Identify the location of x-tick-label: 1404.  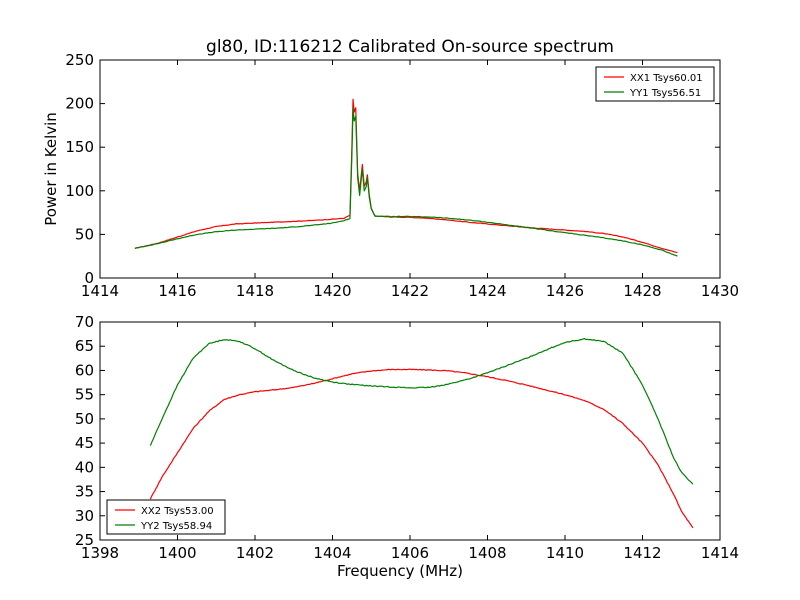
(332, 553).